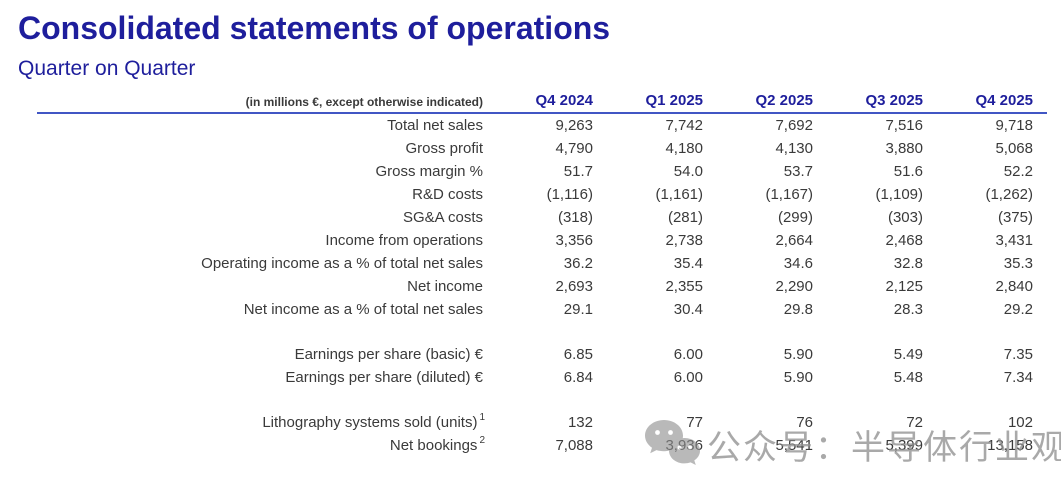 This screenshot has width=1061, height=486. What do you see at coordinates (445, 286) in the screenshot?
I see `row-label-text: Net income` at bounding box center [445, 286].